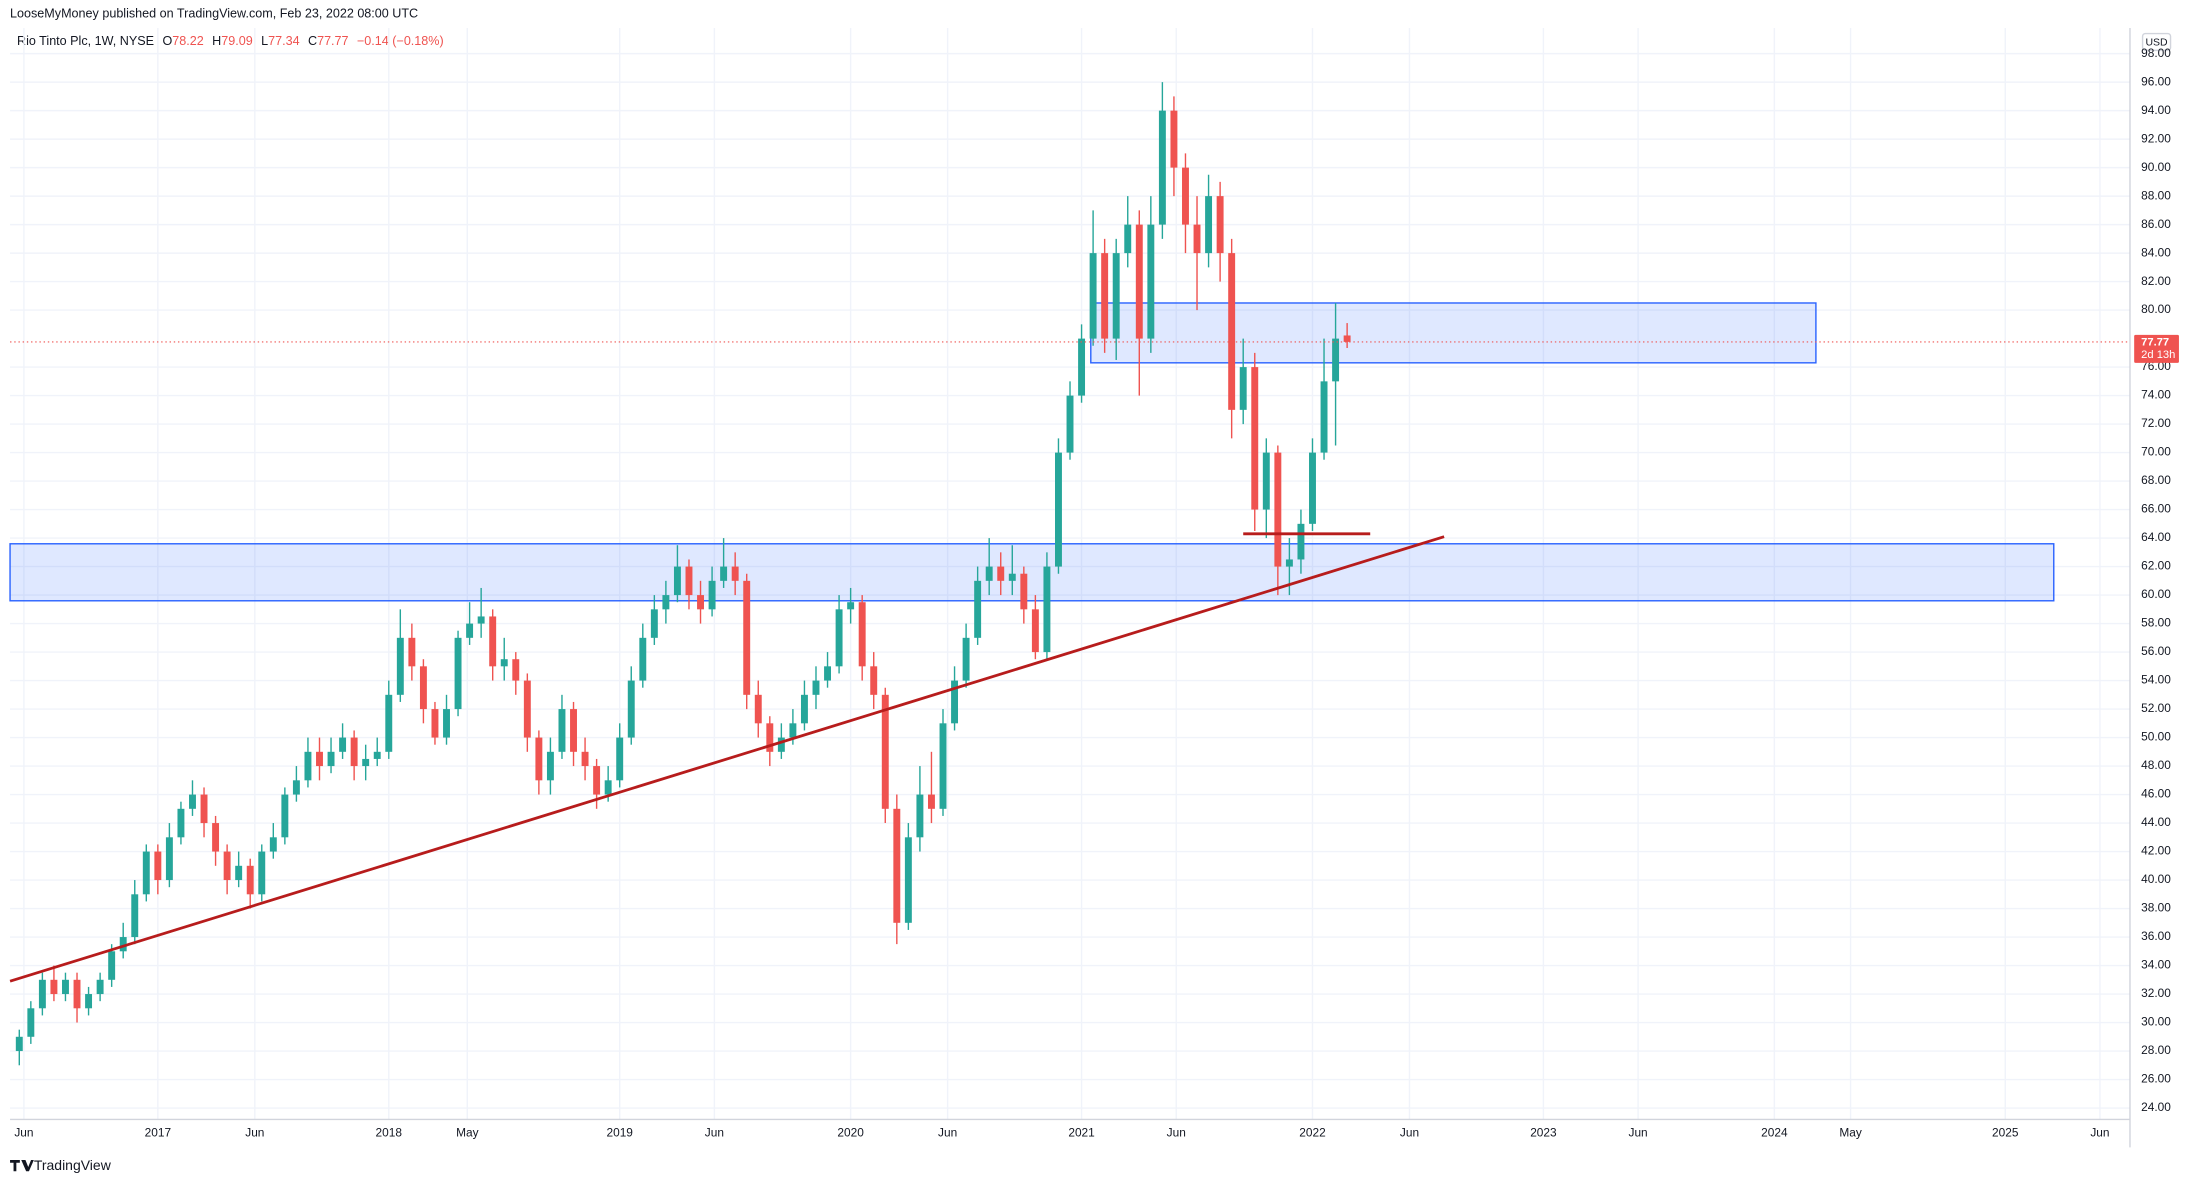 Image resolution: width=2189 pixels, height=1181 pixels. What do you see at coordinates (1543, 1133) in the screenshot?
I see `x-tick-label: 2023` at bounding box center [1543, 1133].